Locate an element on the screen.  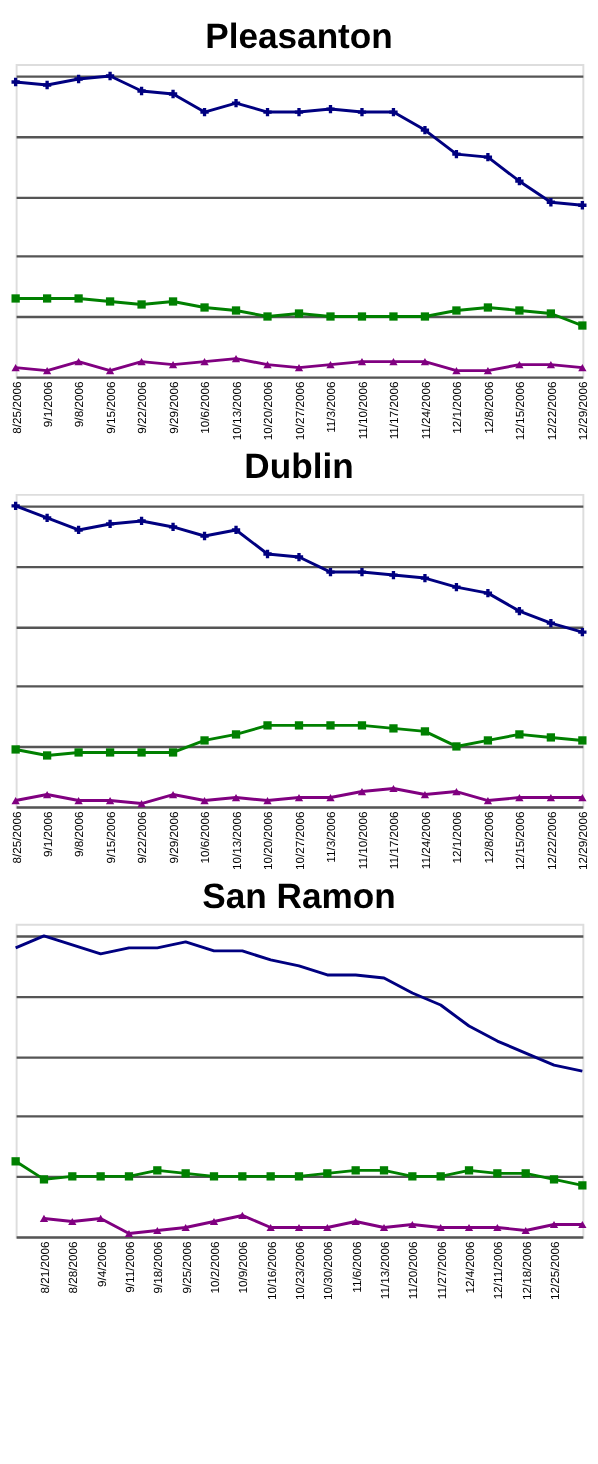
chart-title: San Ramon is located at coordinates (299, 896).